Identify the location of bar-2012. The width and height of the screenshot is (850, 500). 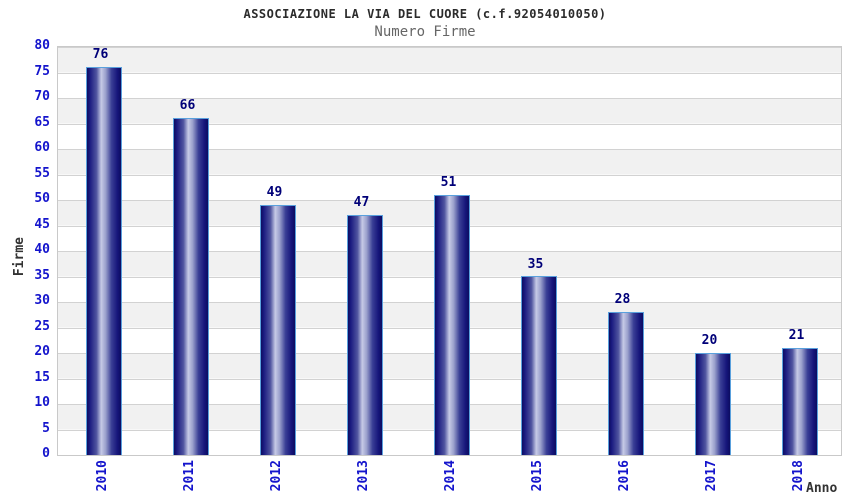
(277, 330).